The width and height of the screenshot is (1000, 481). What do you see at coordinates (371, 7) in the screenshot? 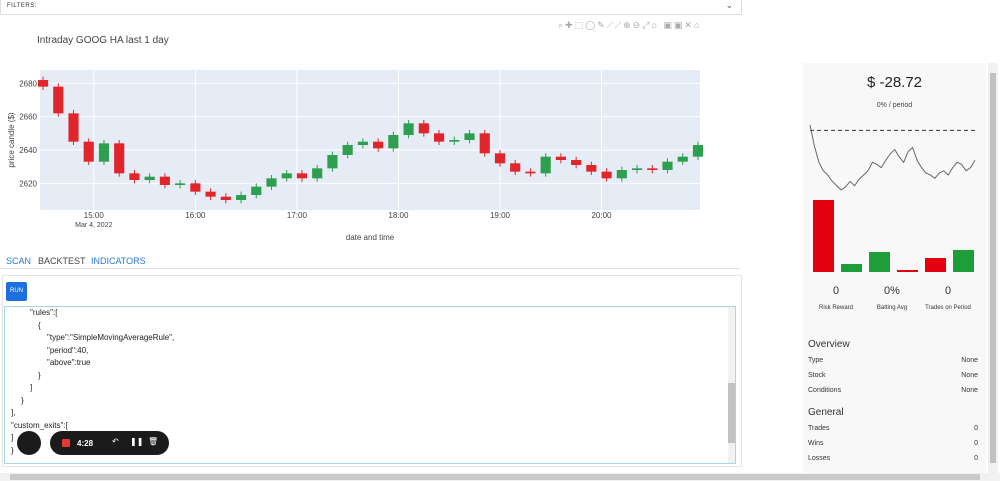
I see `filters-bar: FILTERS: ⌄` at bounding box center [371, 7].